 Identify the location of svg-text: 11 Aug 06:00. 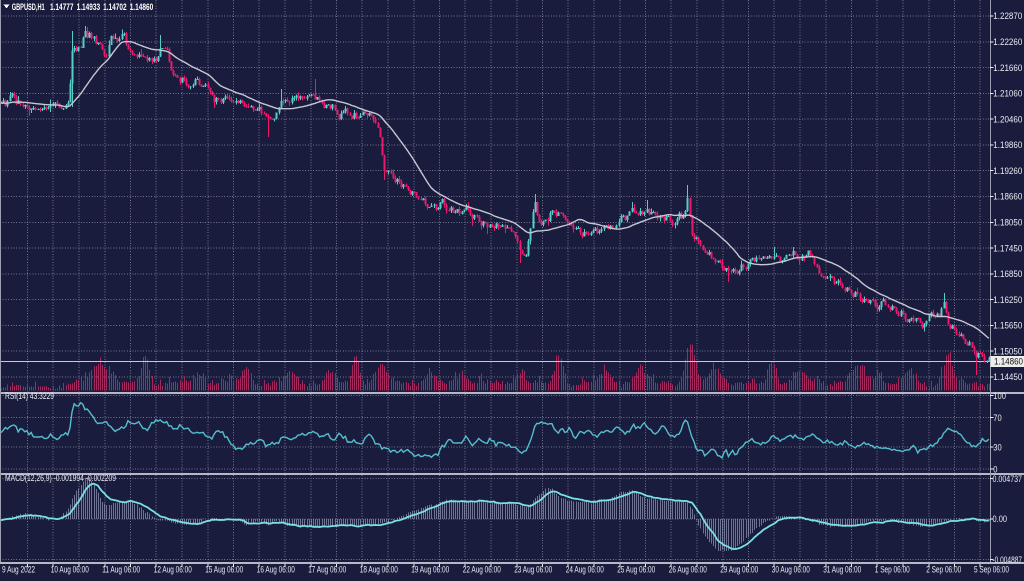
(121, 570).